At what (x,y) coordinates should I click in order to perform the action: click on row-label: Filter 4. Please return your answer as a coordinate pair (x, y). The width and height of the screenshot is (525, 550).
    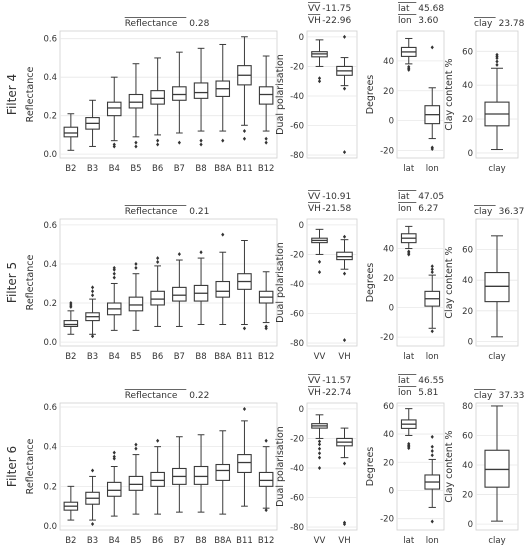
    Looking at the image, I should click on (12, 94).